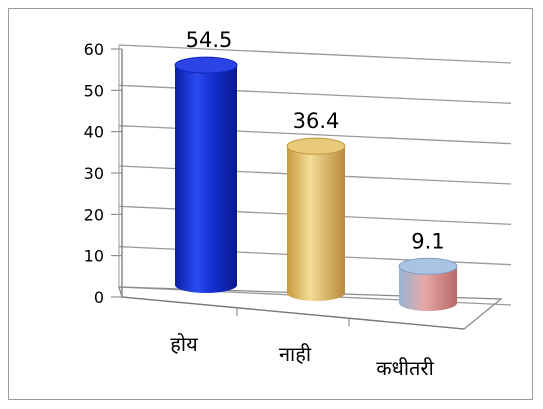 This screenshot has height=409, width=543. What do you see at coordinates (427, 241) in the screenshot?
I see `data-label: 9.1` at bounding box center [427, 241].